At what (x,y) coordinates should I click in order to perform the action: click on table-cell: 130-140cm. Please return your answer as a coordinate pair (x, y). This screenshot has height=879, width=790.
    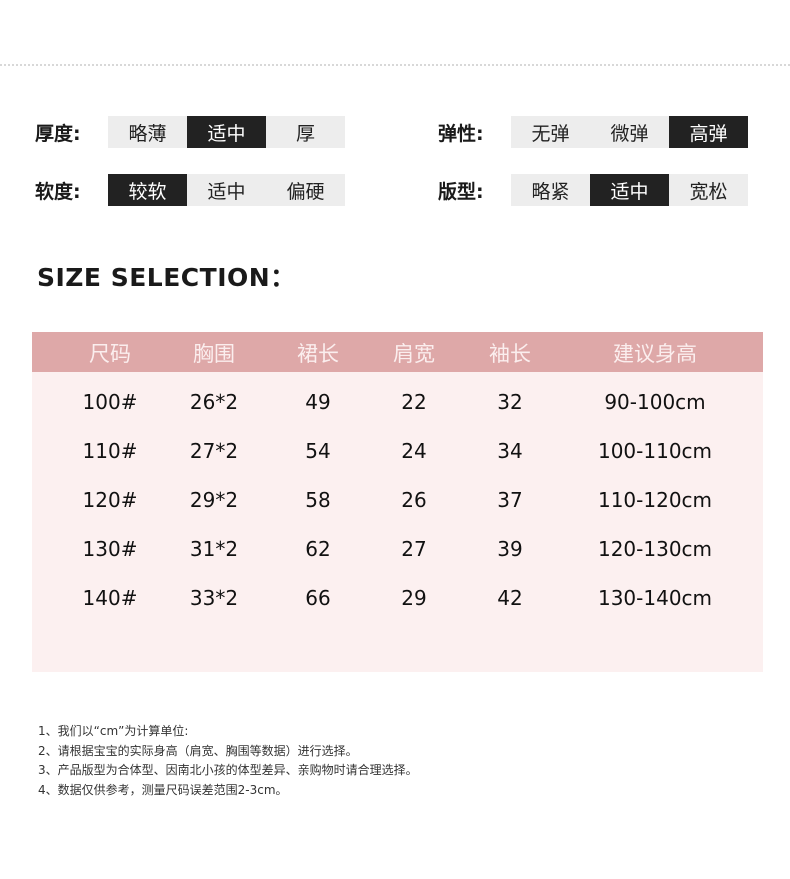
    Looking at the image, I should click on (655, 598).